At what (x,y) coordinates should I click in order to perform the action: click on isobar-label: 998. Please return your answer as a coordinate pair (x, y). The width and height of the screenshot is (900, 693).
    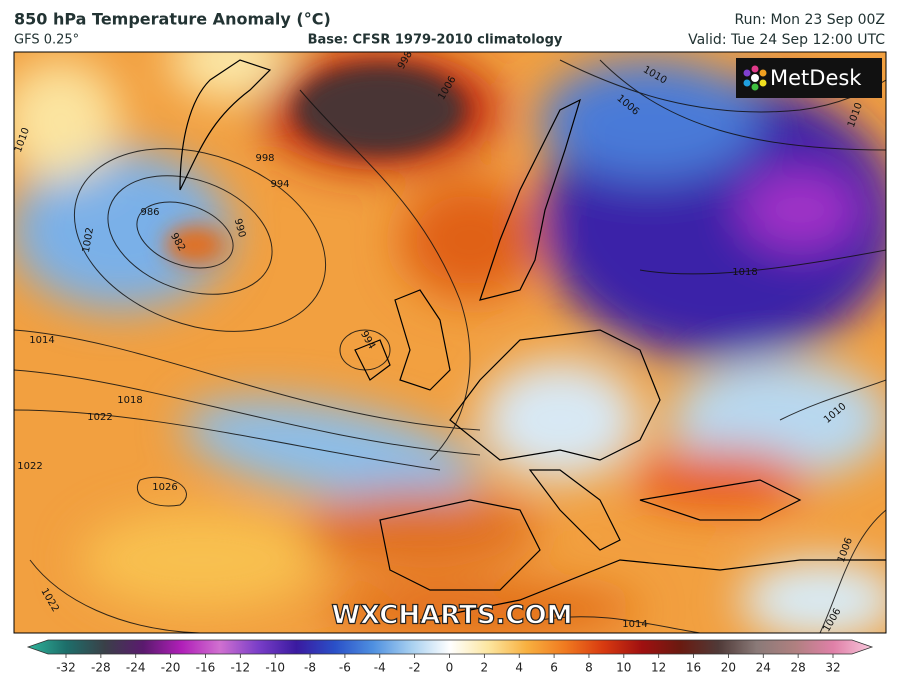
    Looking at the image, I should click on (264, 158).